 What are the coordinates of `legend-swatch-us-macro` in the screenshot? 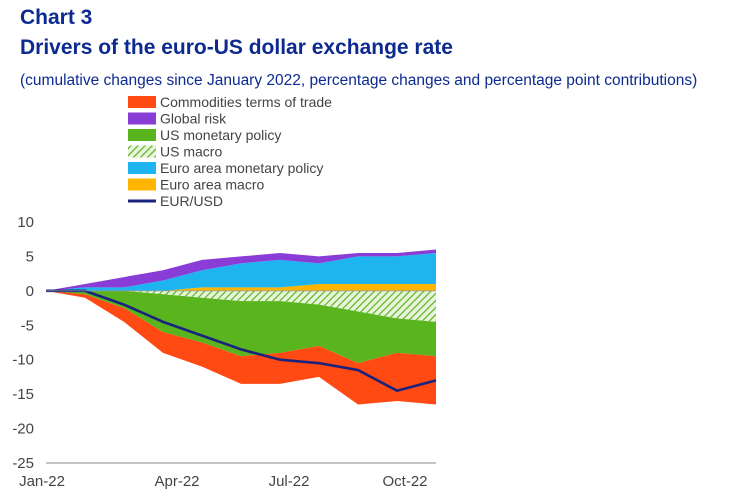 It's located at (142, 151).